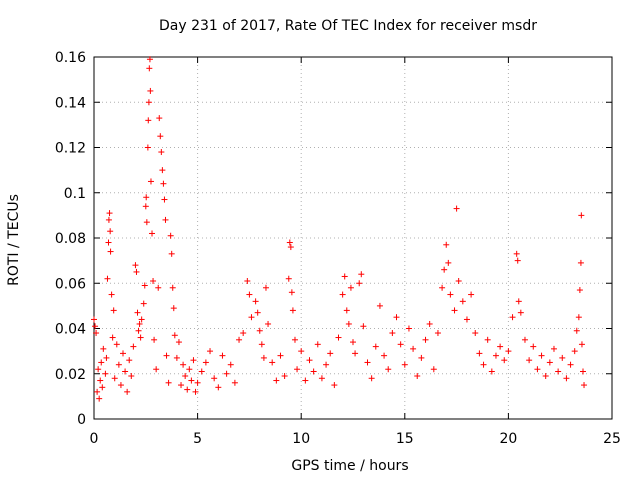  What do you see at coordinates (508, 439) in the screenshot?
I see `x-tick-label: 20` at bounding box center [508, 439].